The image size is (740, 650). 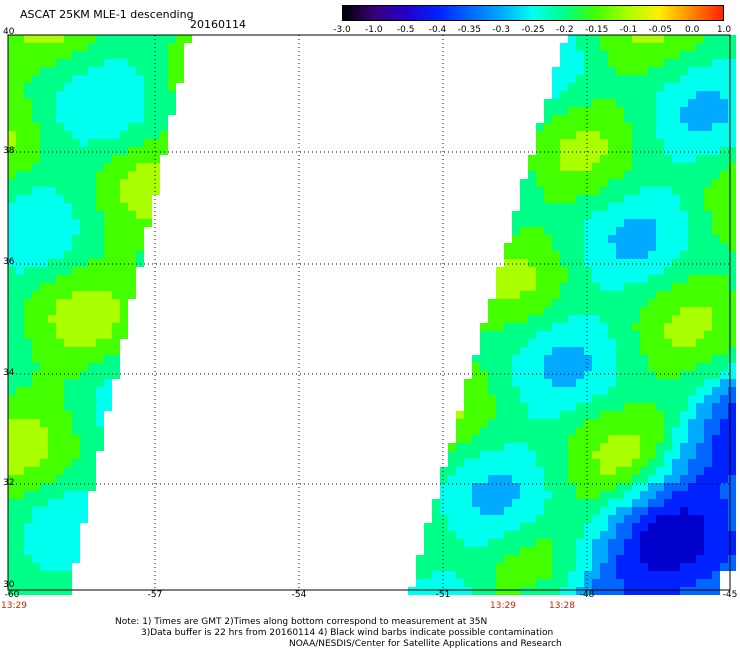 I want to click on colorbar-tick-label: 1.0, so click(x=724, y=30).